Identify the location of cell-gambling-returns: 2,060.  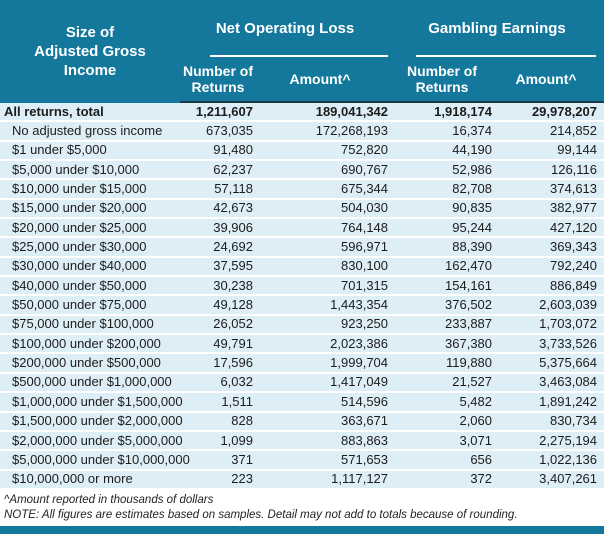
(442, 422).